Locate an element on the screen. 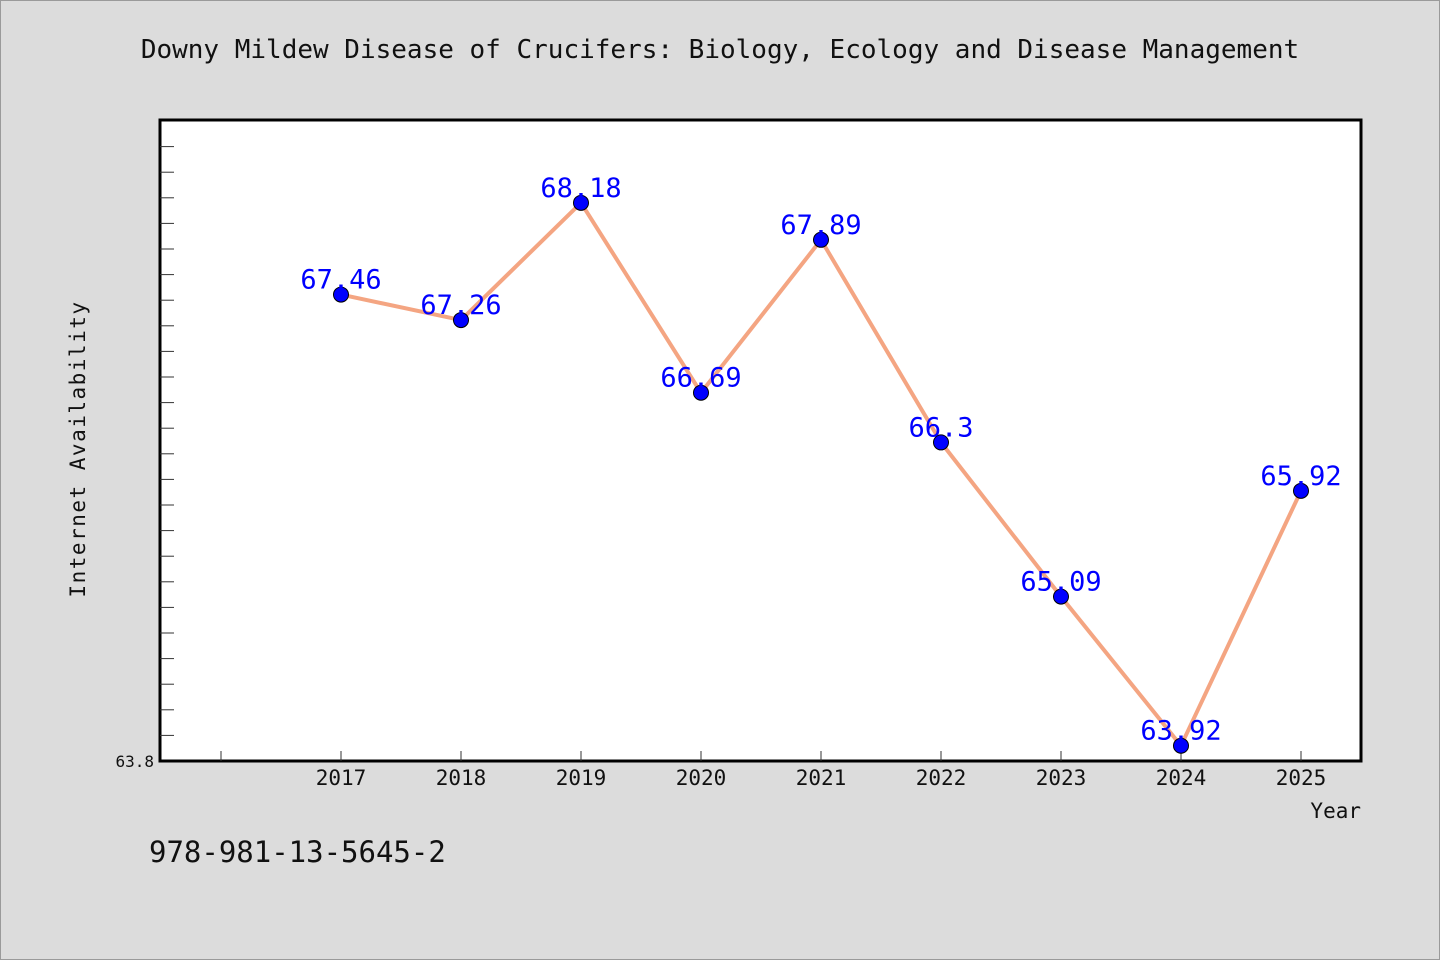 This screenshot has height=960, width=1440. x-tick-label: 2018 is located at coordinates (461, 778).